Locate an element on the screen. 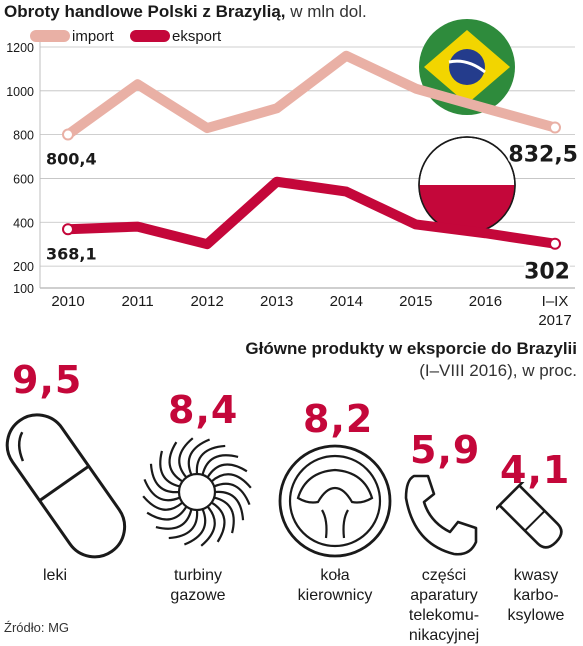 This screenshot has width=583, height=646. product-value-turbiny: 8,4 is located at coordinates (203, 410).